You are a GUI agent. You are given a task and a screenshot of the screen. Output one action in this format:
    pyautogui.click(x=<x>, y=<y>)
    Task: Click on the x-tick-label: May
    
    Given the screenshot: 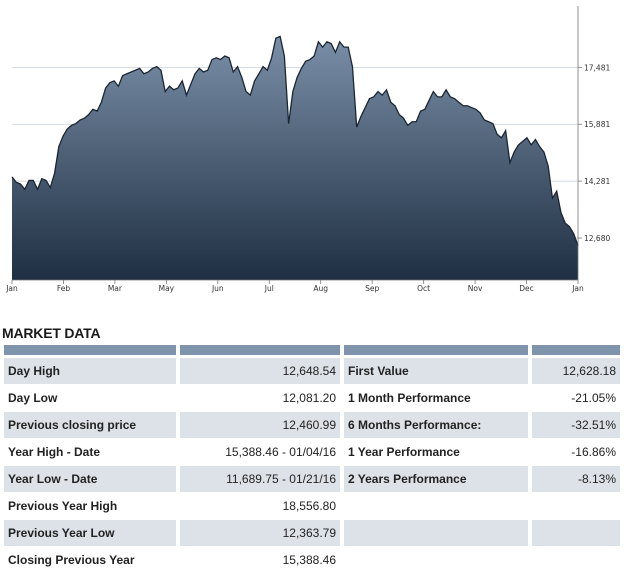 What is the action you would take?
    pyautogui.click(x=167, y=288)
    